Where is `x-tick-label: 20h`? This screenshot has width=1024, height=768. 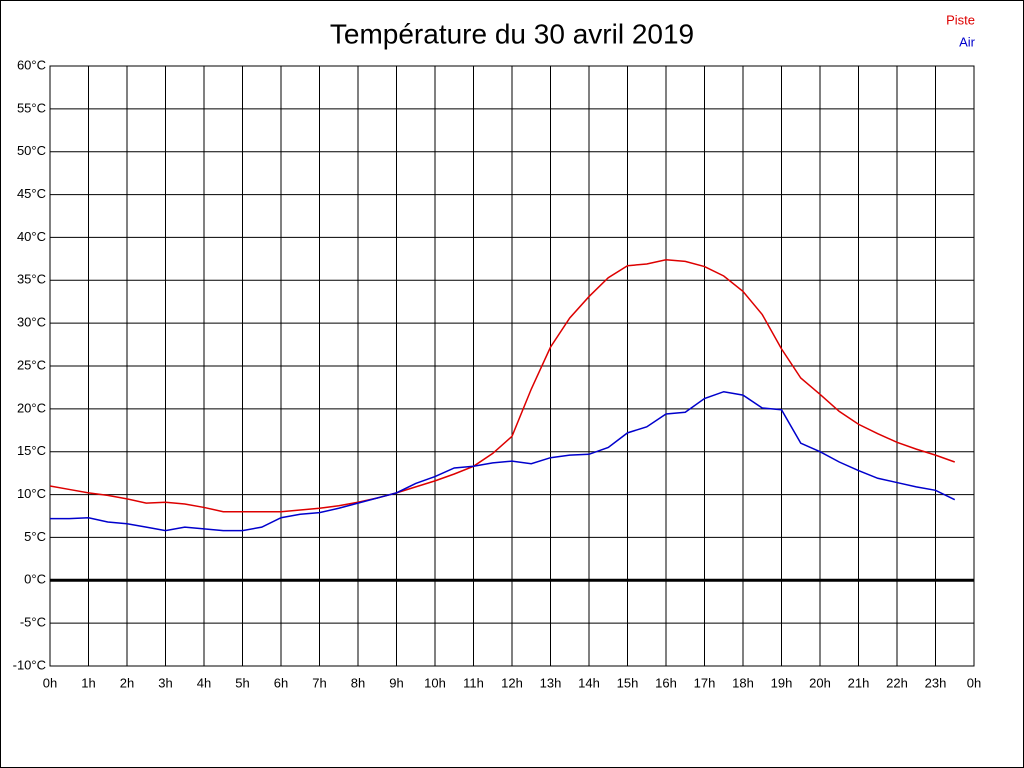
x-tick-label: 20h is located at coordinates (820, 682).